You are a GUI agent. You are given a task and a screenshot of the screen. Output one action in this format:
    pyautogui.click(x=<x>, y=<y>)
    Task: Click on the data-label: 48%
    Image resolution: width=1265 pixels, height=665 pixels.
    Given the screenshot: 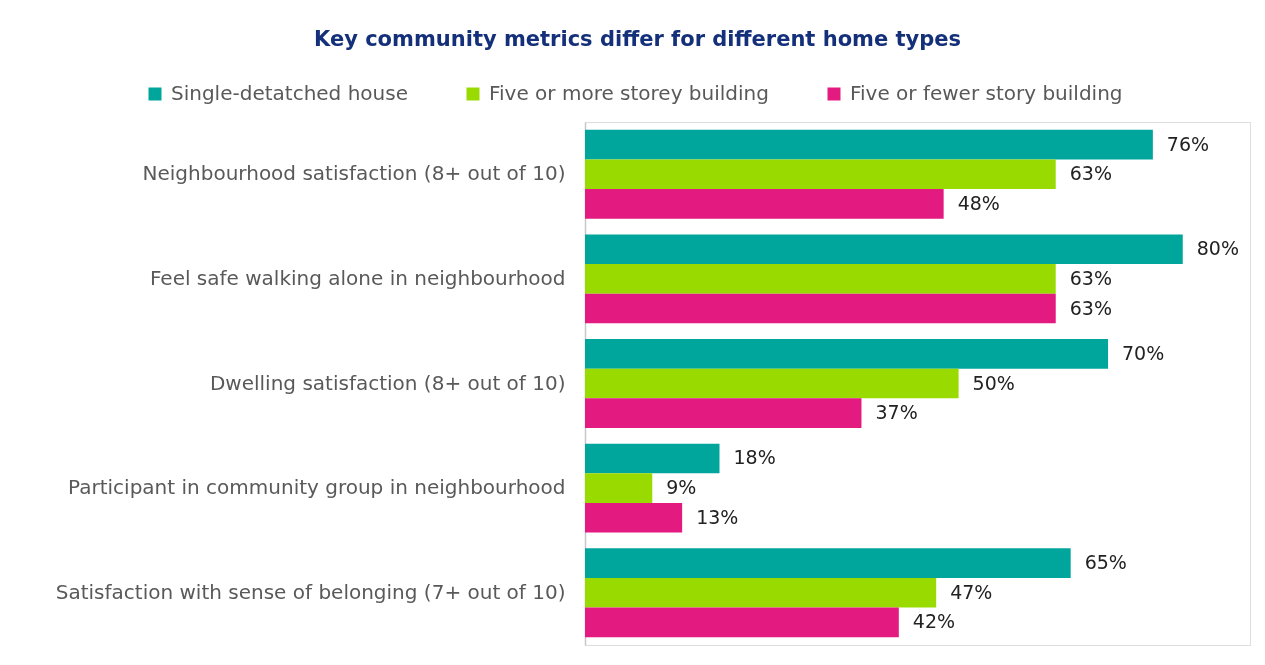 What is the action you would take?
    pyautogui.click(x=978, y=202)
    